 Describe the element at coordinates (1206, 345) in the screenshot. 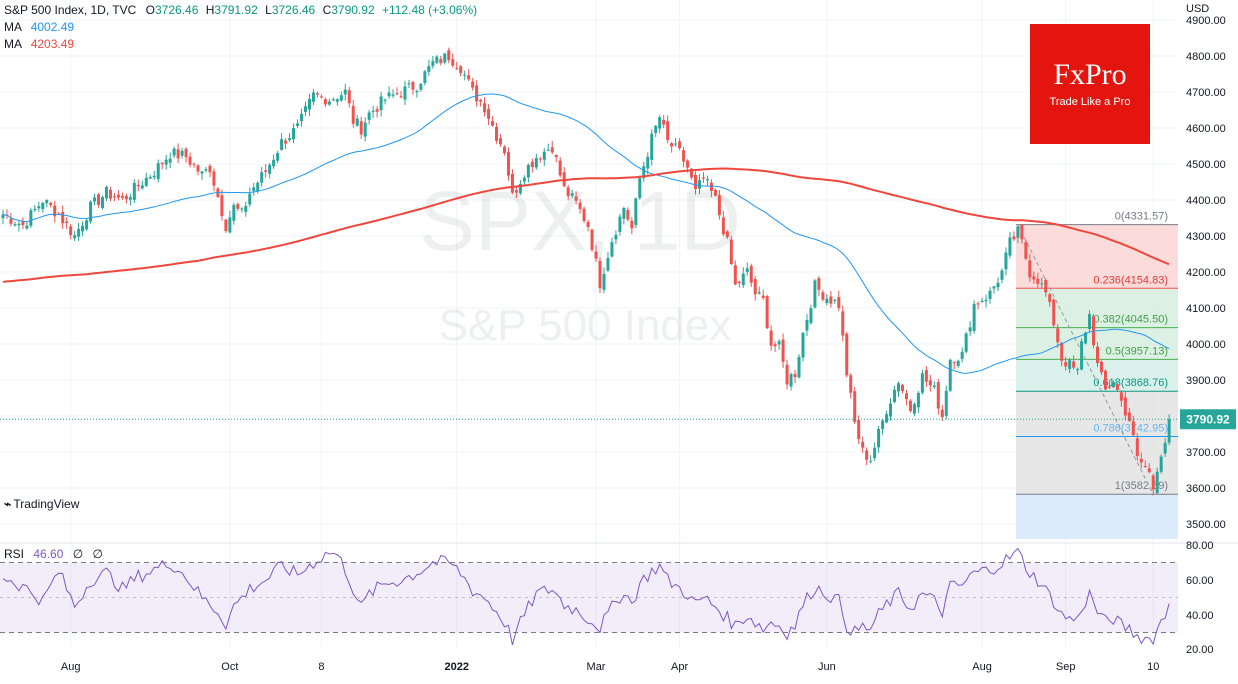

I see `price-tick-label: 4000.00` at that location.